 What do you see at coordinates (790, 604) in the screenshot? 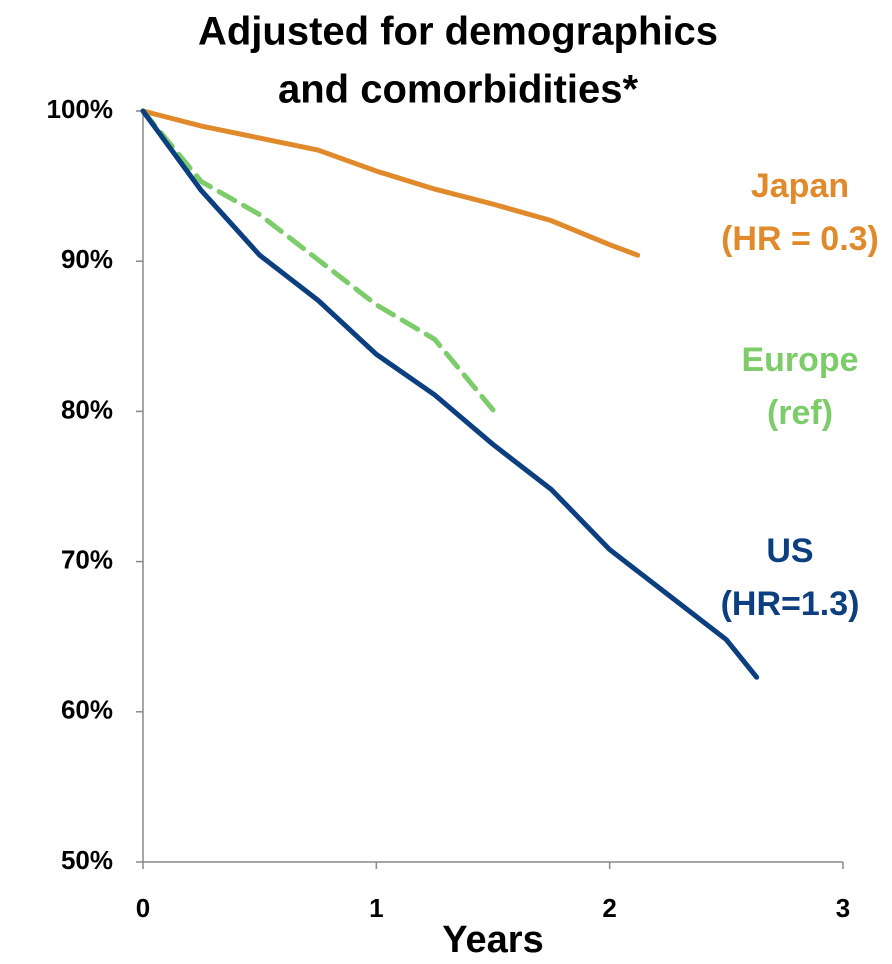
I see `series-note: (HR=1.3)` at bounding box center [790, 604].